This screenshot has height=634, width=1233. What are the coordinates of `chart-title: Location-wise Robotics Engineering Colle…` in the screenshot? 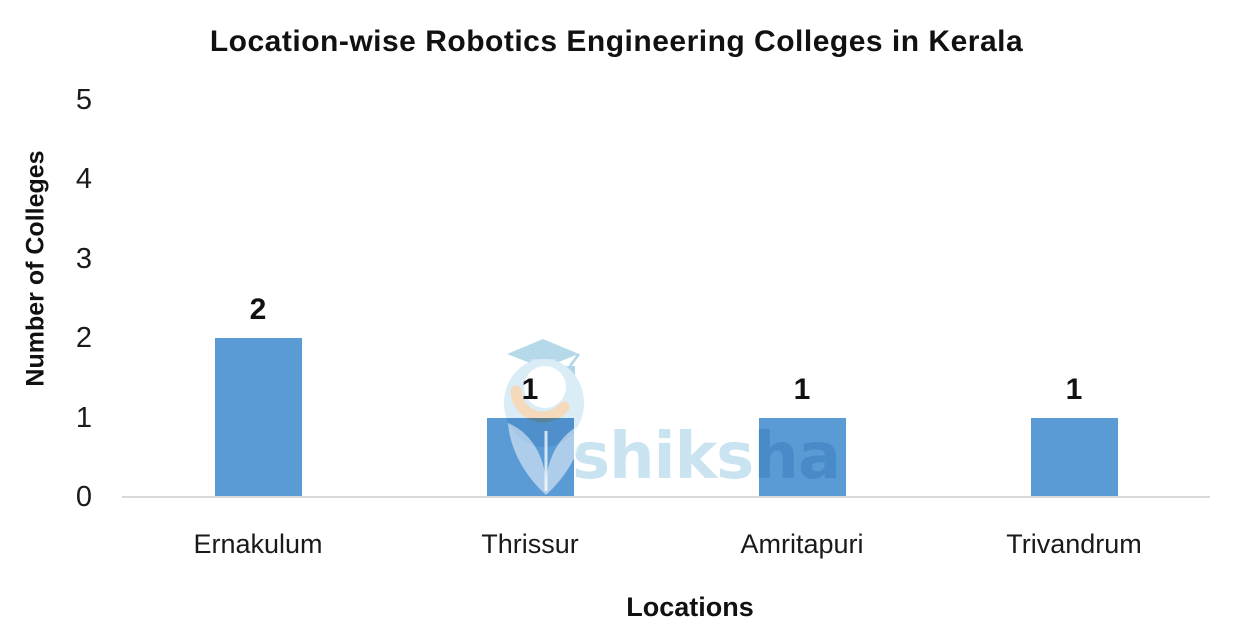 It's located at (616, 41).